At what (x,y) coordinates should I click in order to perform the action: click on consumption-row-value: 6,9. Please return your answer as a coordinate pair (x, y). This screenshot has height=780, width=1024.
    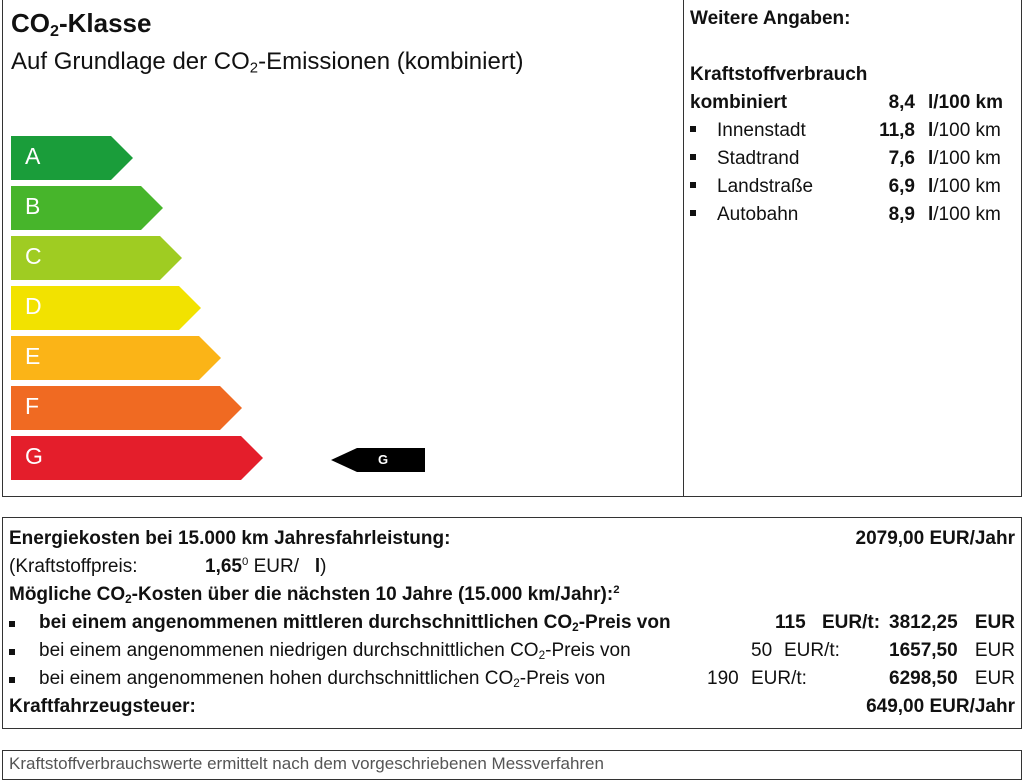
    Looking at the image, I should click on (901, 186).